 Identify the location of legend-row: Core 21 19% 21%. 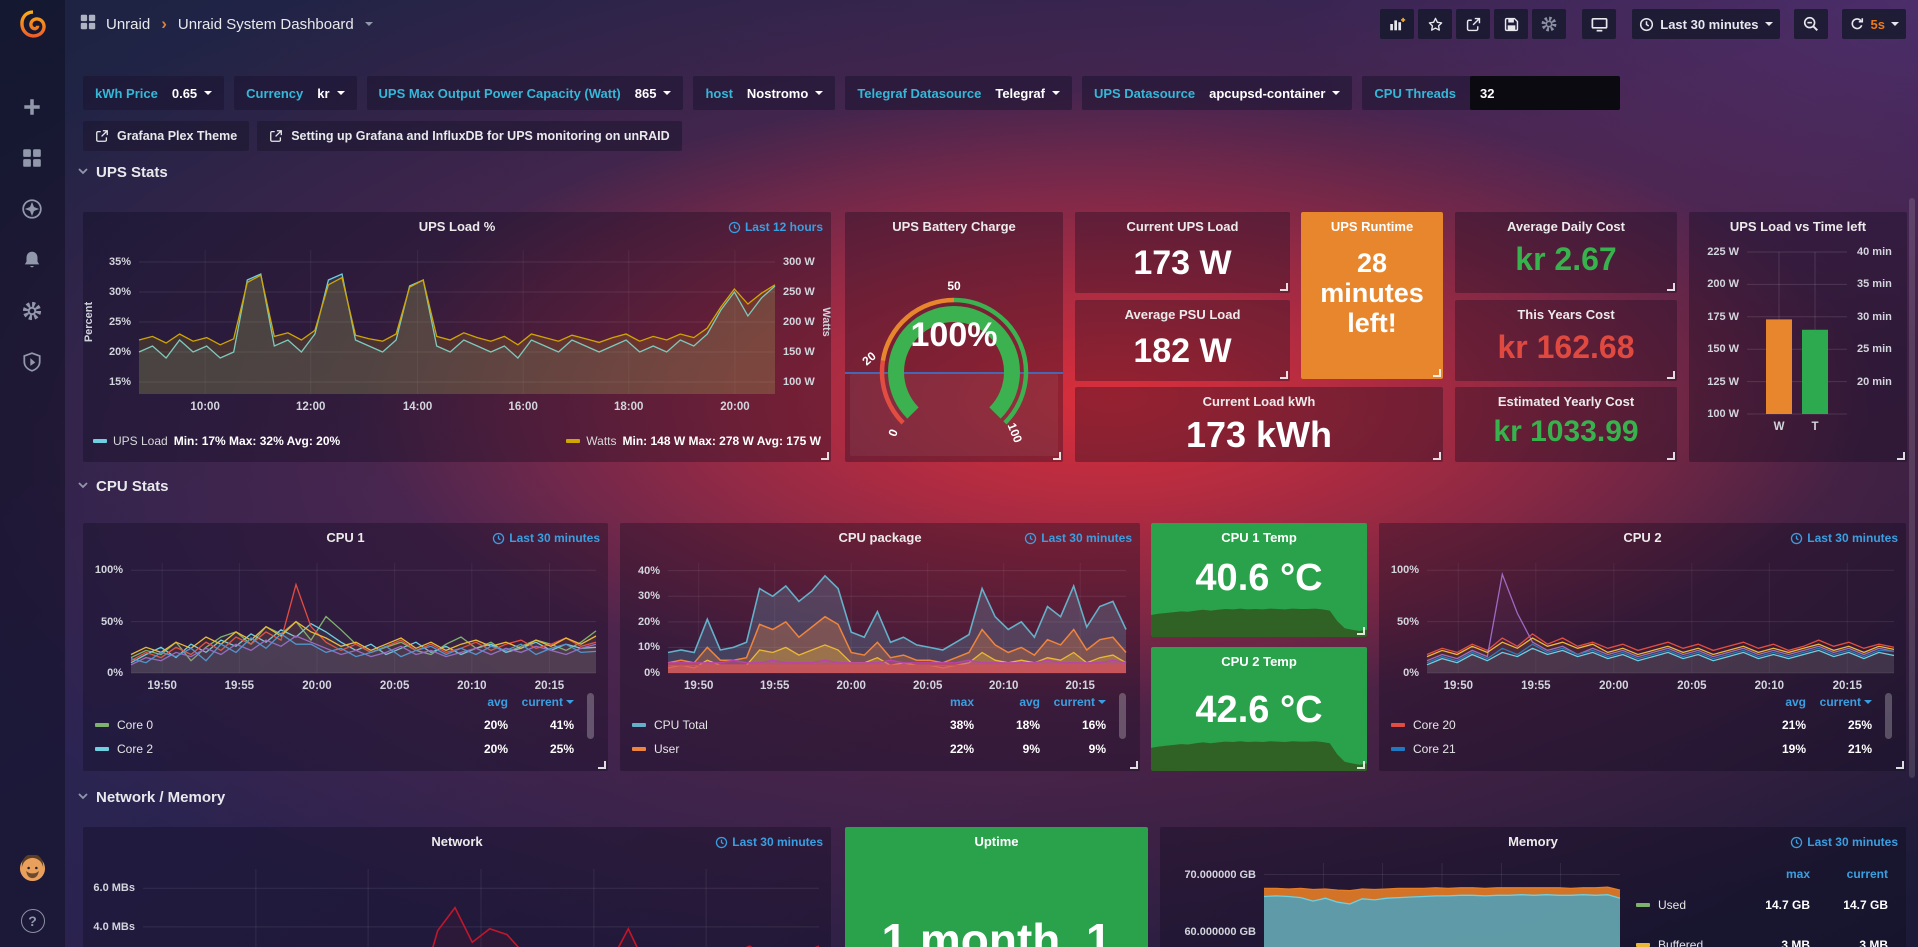
(1642, 749).